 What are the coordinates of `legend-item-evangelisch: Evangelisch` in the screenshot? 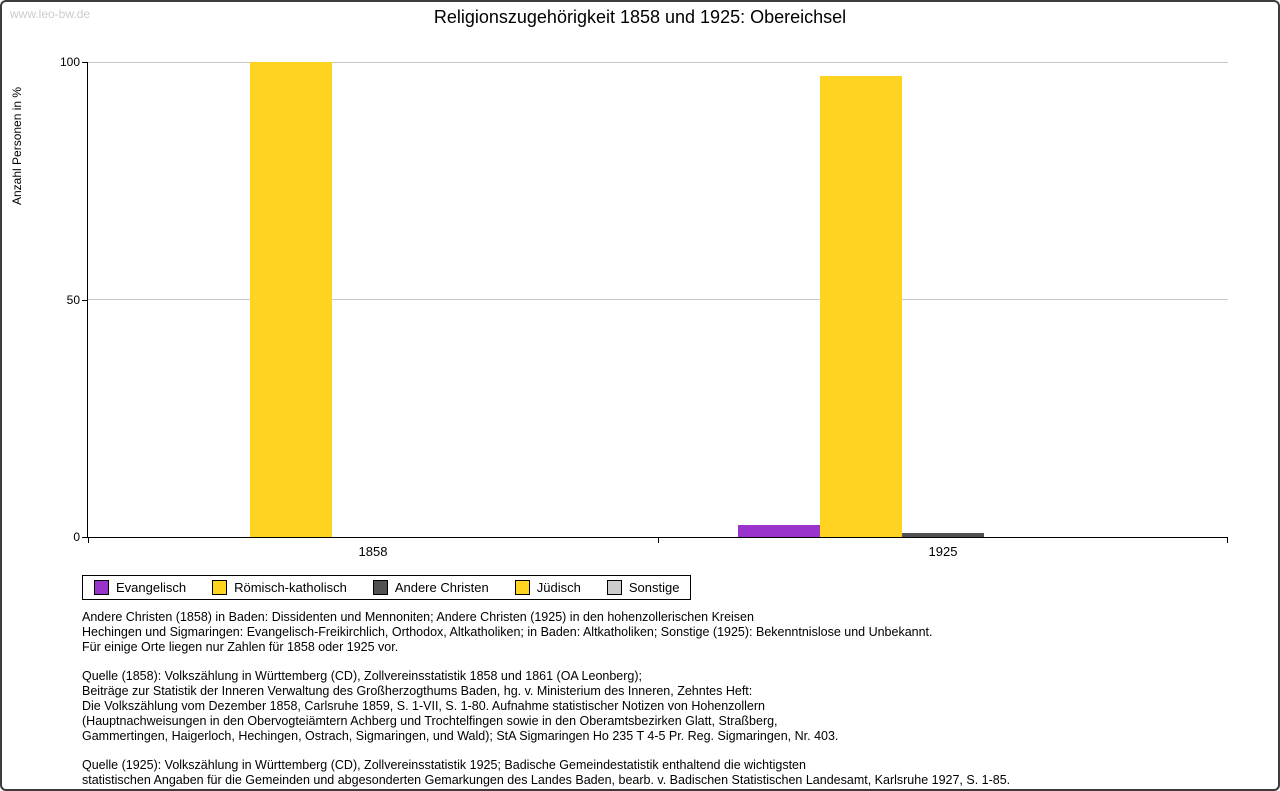 It's located at (140, 587).